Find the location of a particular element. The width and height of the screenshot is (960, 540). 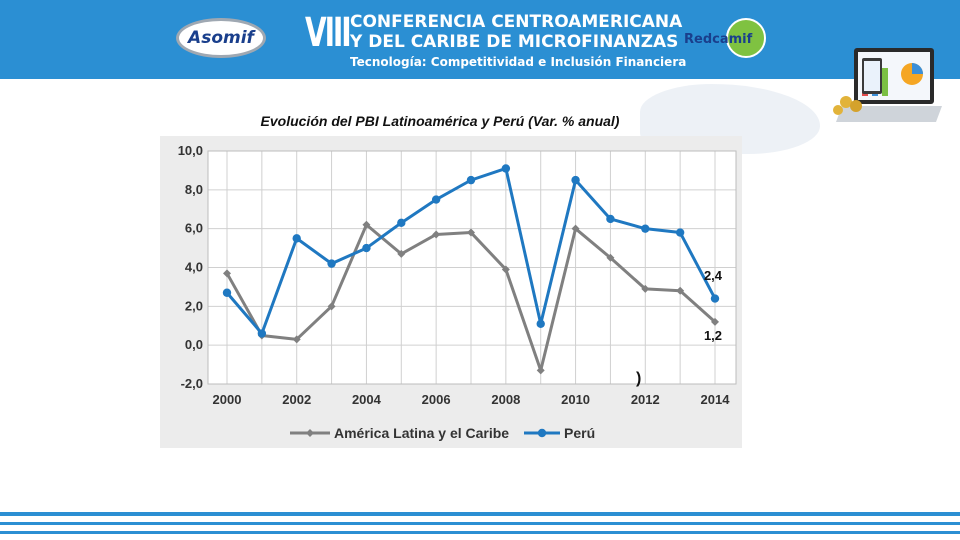

redcamif-logo: Redcamif is located at coordinates (734, 41).